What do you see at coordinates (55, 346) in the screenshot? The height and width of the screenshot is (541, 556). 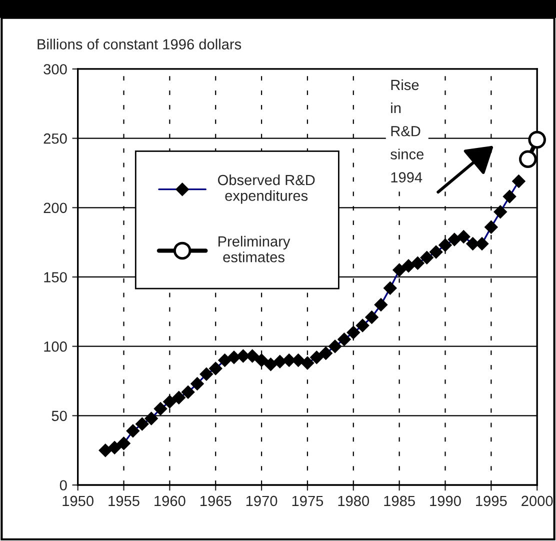 I see `y-tick-label: 100` at bounding box center [55, 346].